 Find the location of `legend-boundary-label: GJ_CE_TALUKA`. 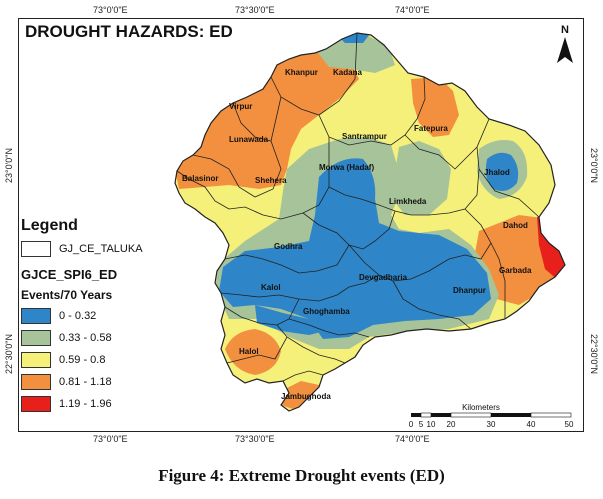

legend-boundary-label: GJ_CE_TALUKA is located at coordinates (101, 249).